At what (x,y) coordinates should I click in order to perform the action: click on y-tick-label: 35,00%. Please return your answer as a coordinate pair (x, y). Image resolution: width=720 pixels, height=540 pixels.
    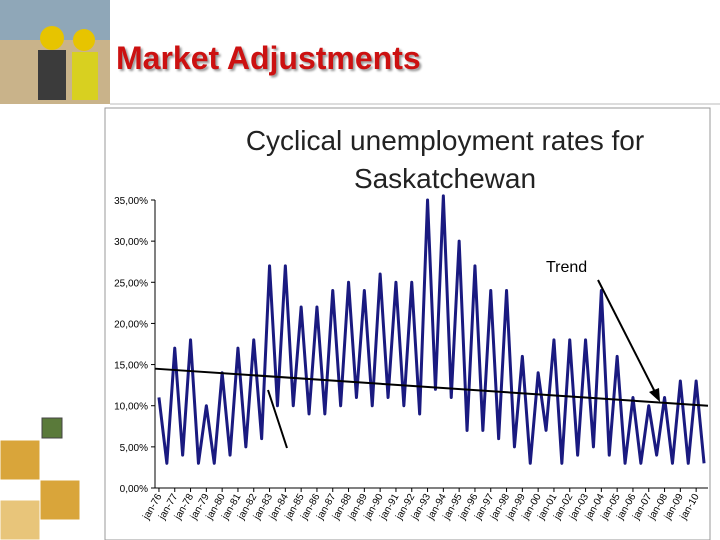
    Looking at the image, I should click on (131, 201).